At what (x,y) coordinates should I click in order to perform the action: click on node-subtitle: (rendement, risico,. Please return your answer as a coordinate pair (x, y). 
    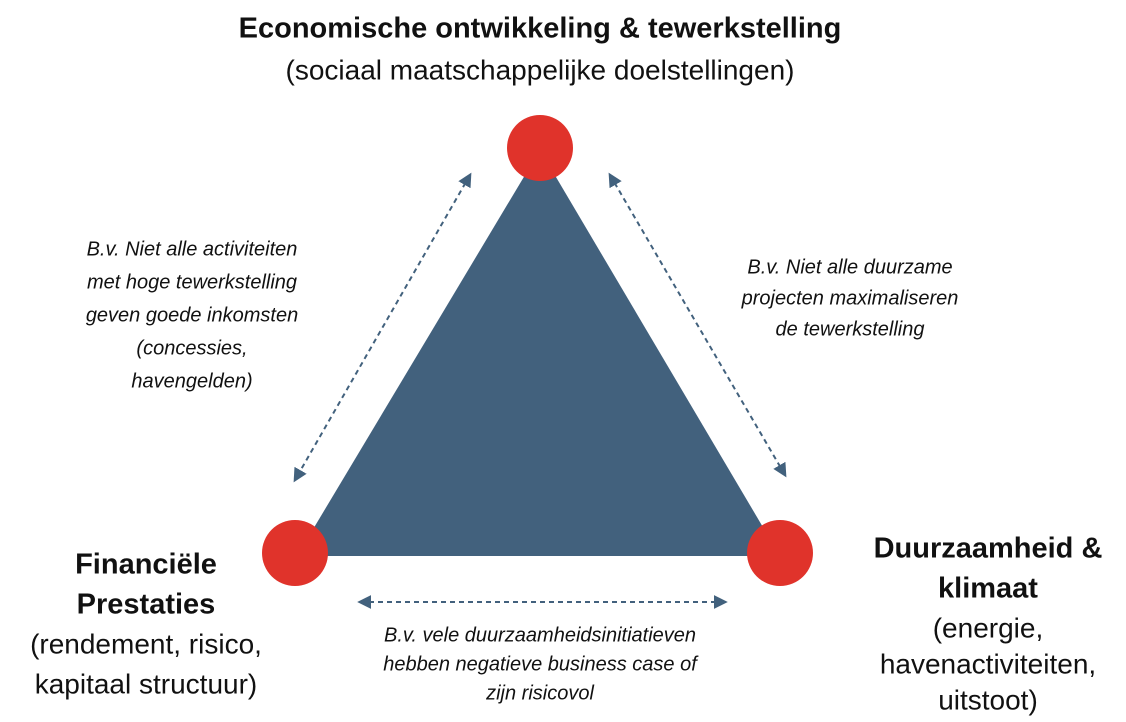
    Looking at the image, I should click on (146, 643).